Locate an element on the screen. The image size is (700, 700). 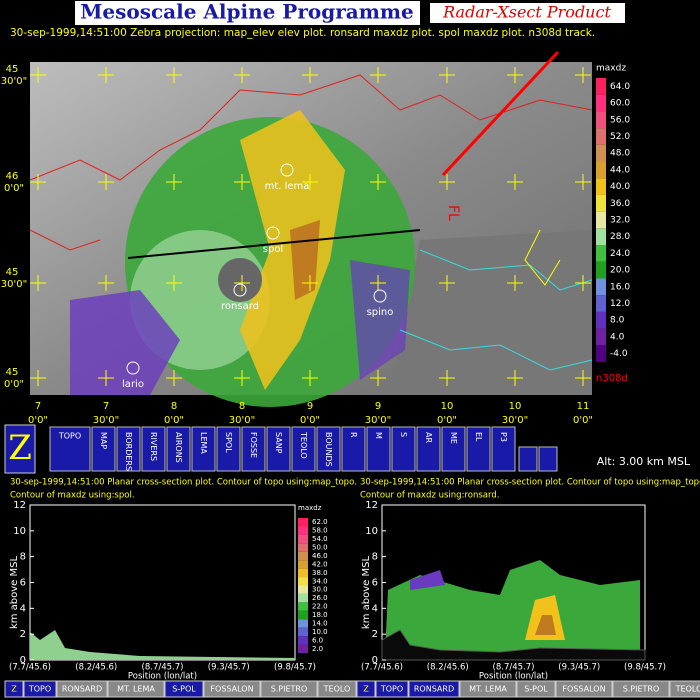
y-tick-label: 4 is located at coordinates (23, 608).